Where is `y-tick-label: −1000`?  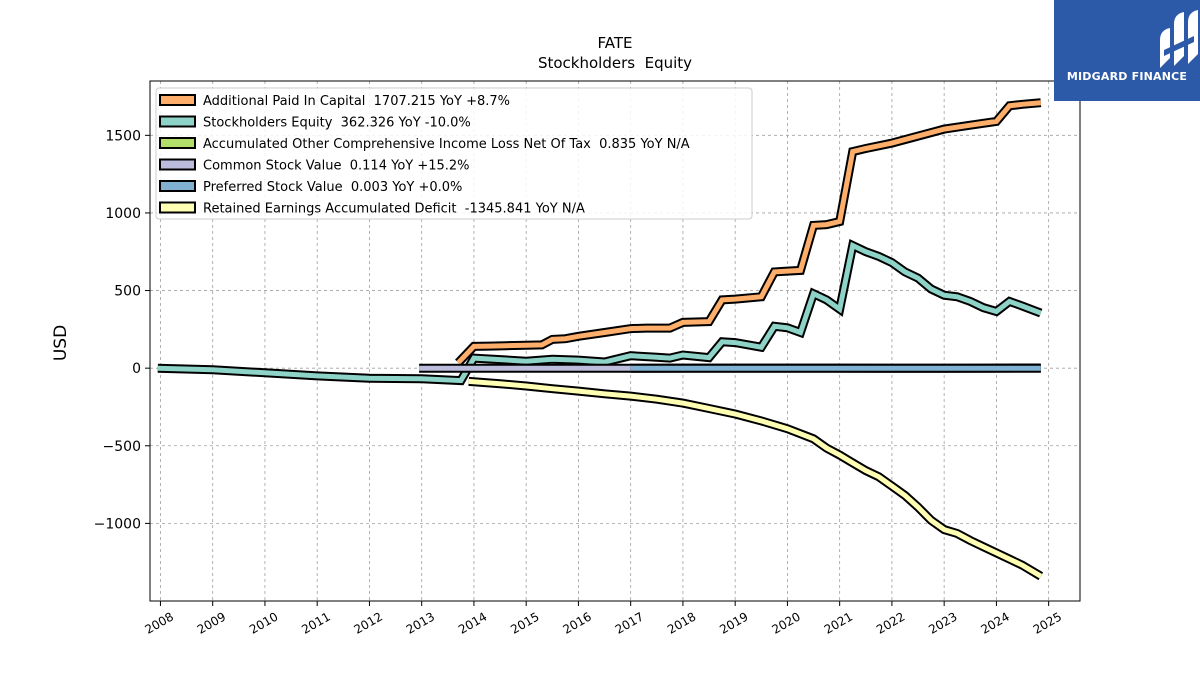
y-tick-label: −1000 is located at coordinates (117, 524).